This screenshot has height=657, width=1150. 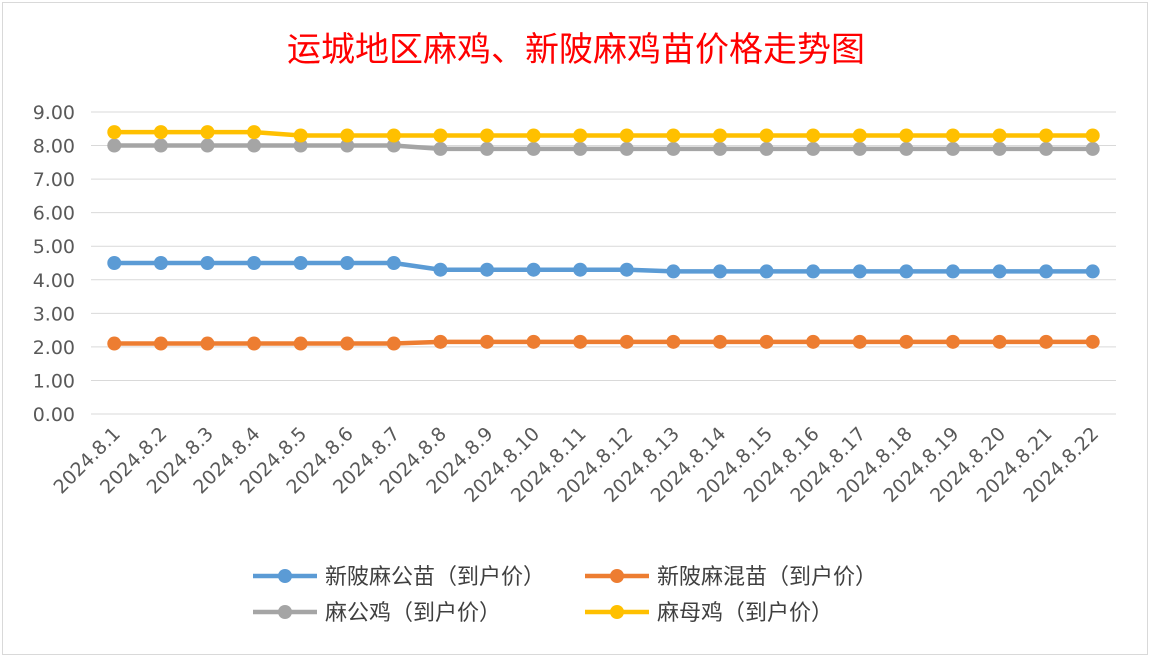 I want to click on legend-item: 麻母鸡（到户价）, so click(x=709, y=613).